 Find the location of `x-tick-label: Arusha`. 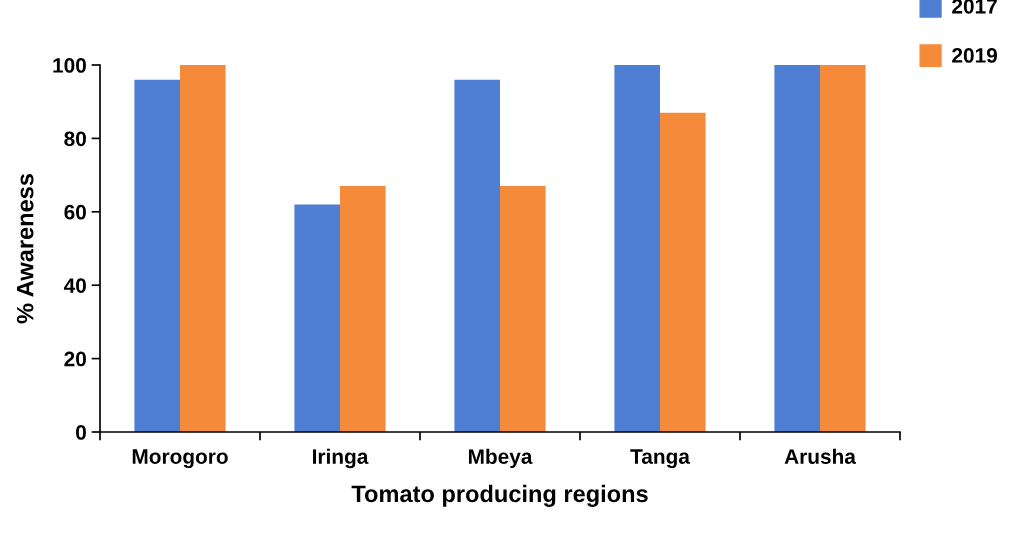

x-tick-label: Arusha is located at coordinates (820, 456).